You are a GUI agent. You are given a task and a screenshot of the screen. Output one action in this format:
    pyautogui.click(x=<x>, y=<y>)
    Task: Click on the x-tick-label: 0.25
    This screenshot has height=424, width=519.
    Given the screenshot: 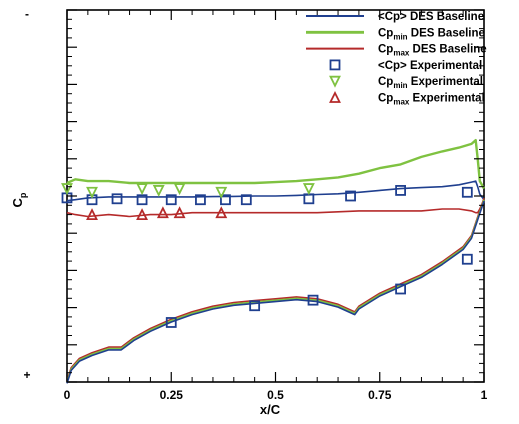 What is the action you would take?
    pyautogui.click(x=172, y=395)
    